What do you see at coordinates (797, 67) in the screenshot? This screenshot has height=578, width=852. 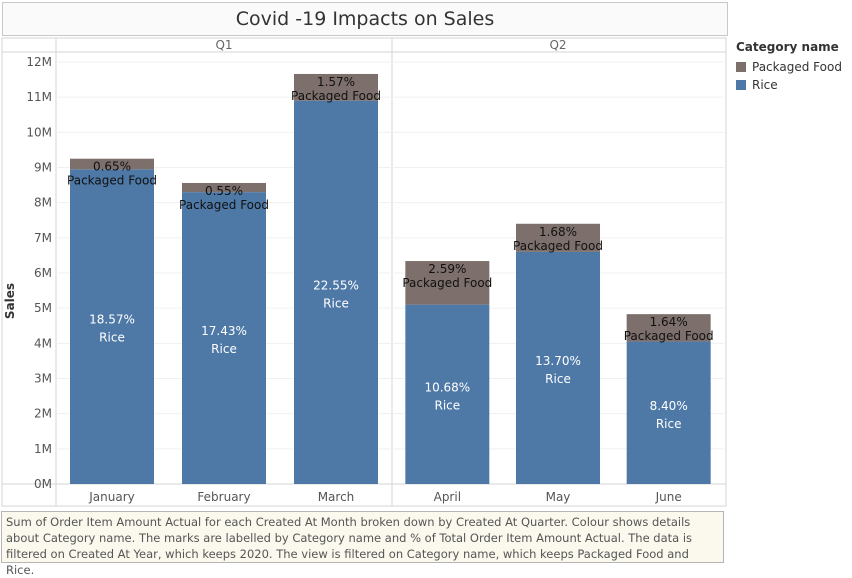 I see `legend-label-packaged-food: Packaged Food` at bounding box center [797, 67].